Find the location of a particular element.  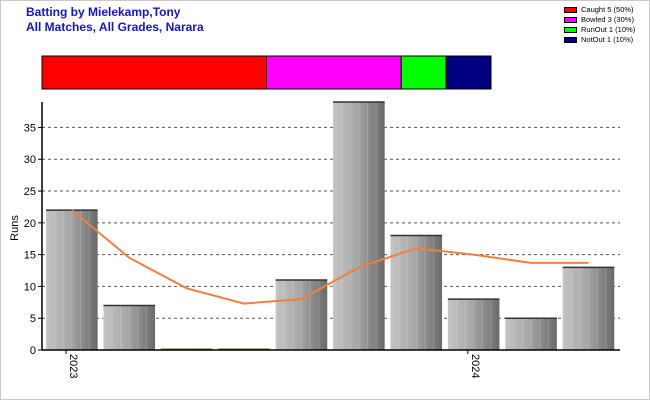

y-tick-label-5: 5 is located at coordinates (33, 319).